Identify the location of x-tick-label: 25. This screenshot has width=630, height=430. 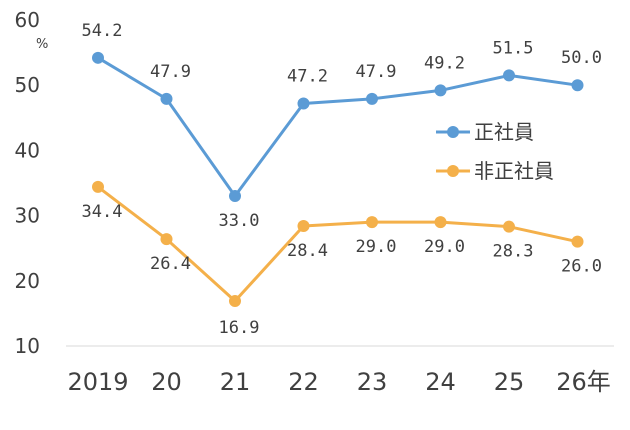
(509, 382).